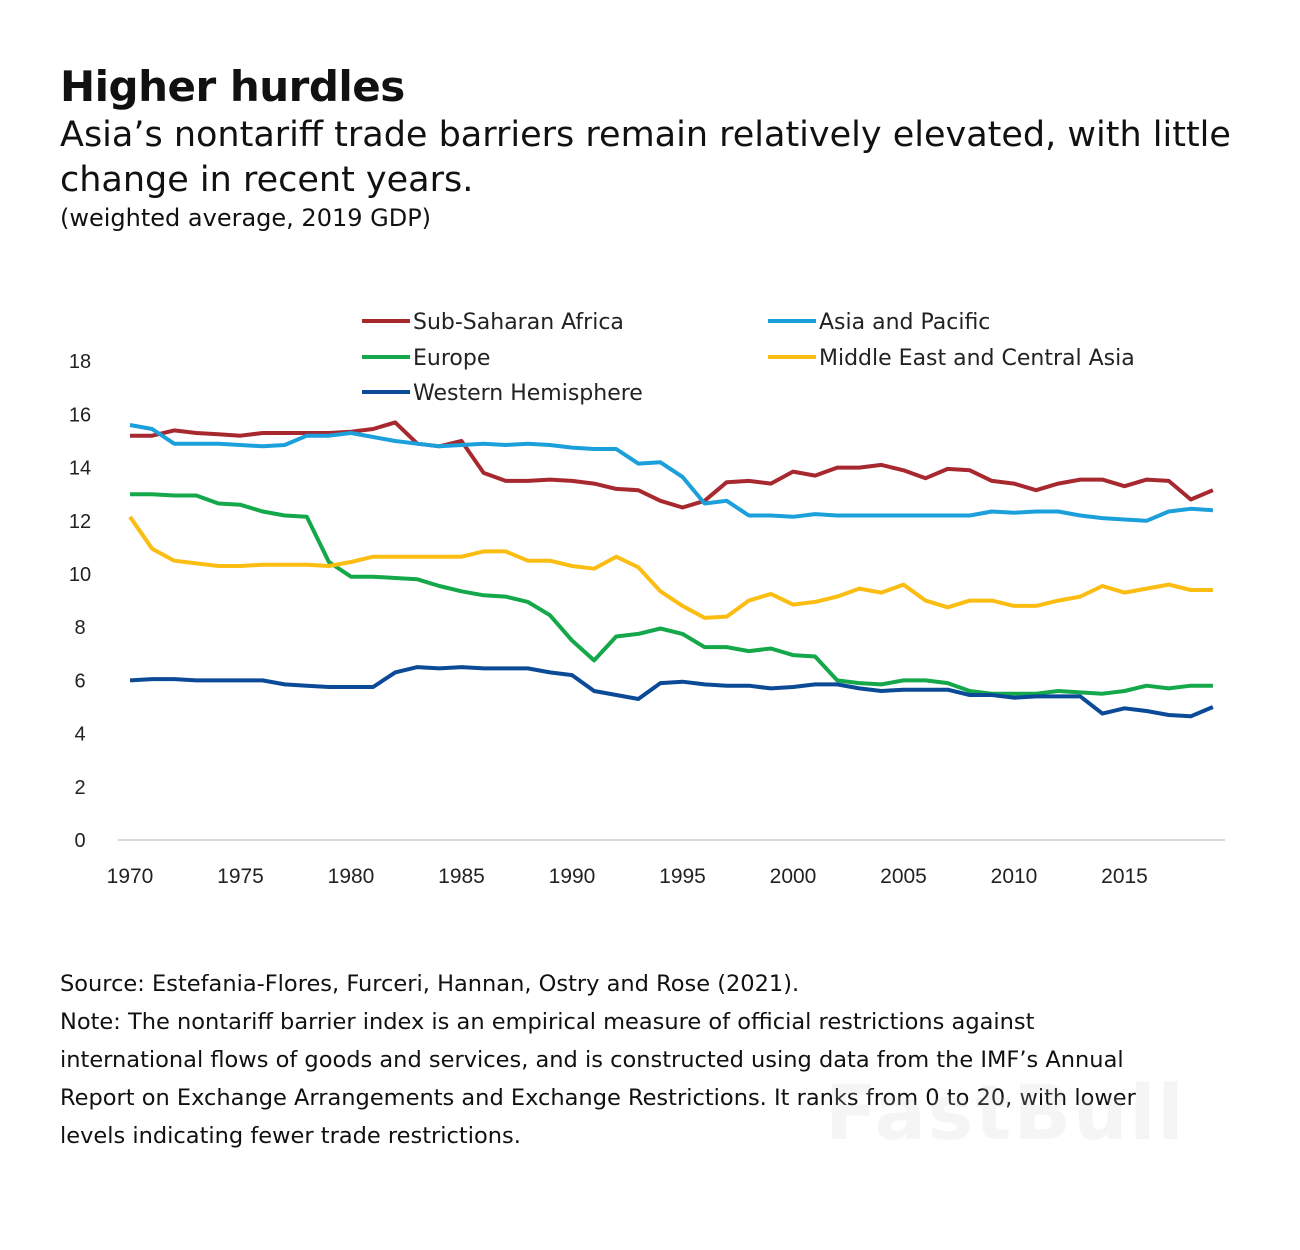 Image resolution: width=1300 pixels, height=1250 pixels. What do you see at coordinates (79, 628) in the screenshot?
I see `y-tick-label: 8` at bounding box center [79, 628].